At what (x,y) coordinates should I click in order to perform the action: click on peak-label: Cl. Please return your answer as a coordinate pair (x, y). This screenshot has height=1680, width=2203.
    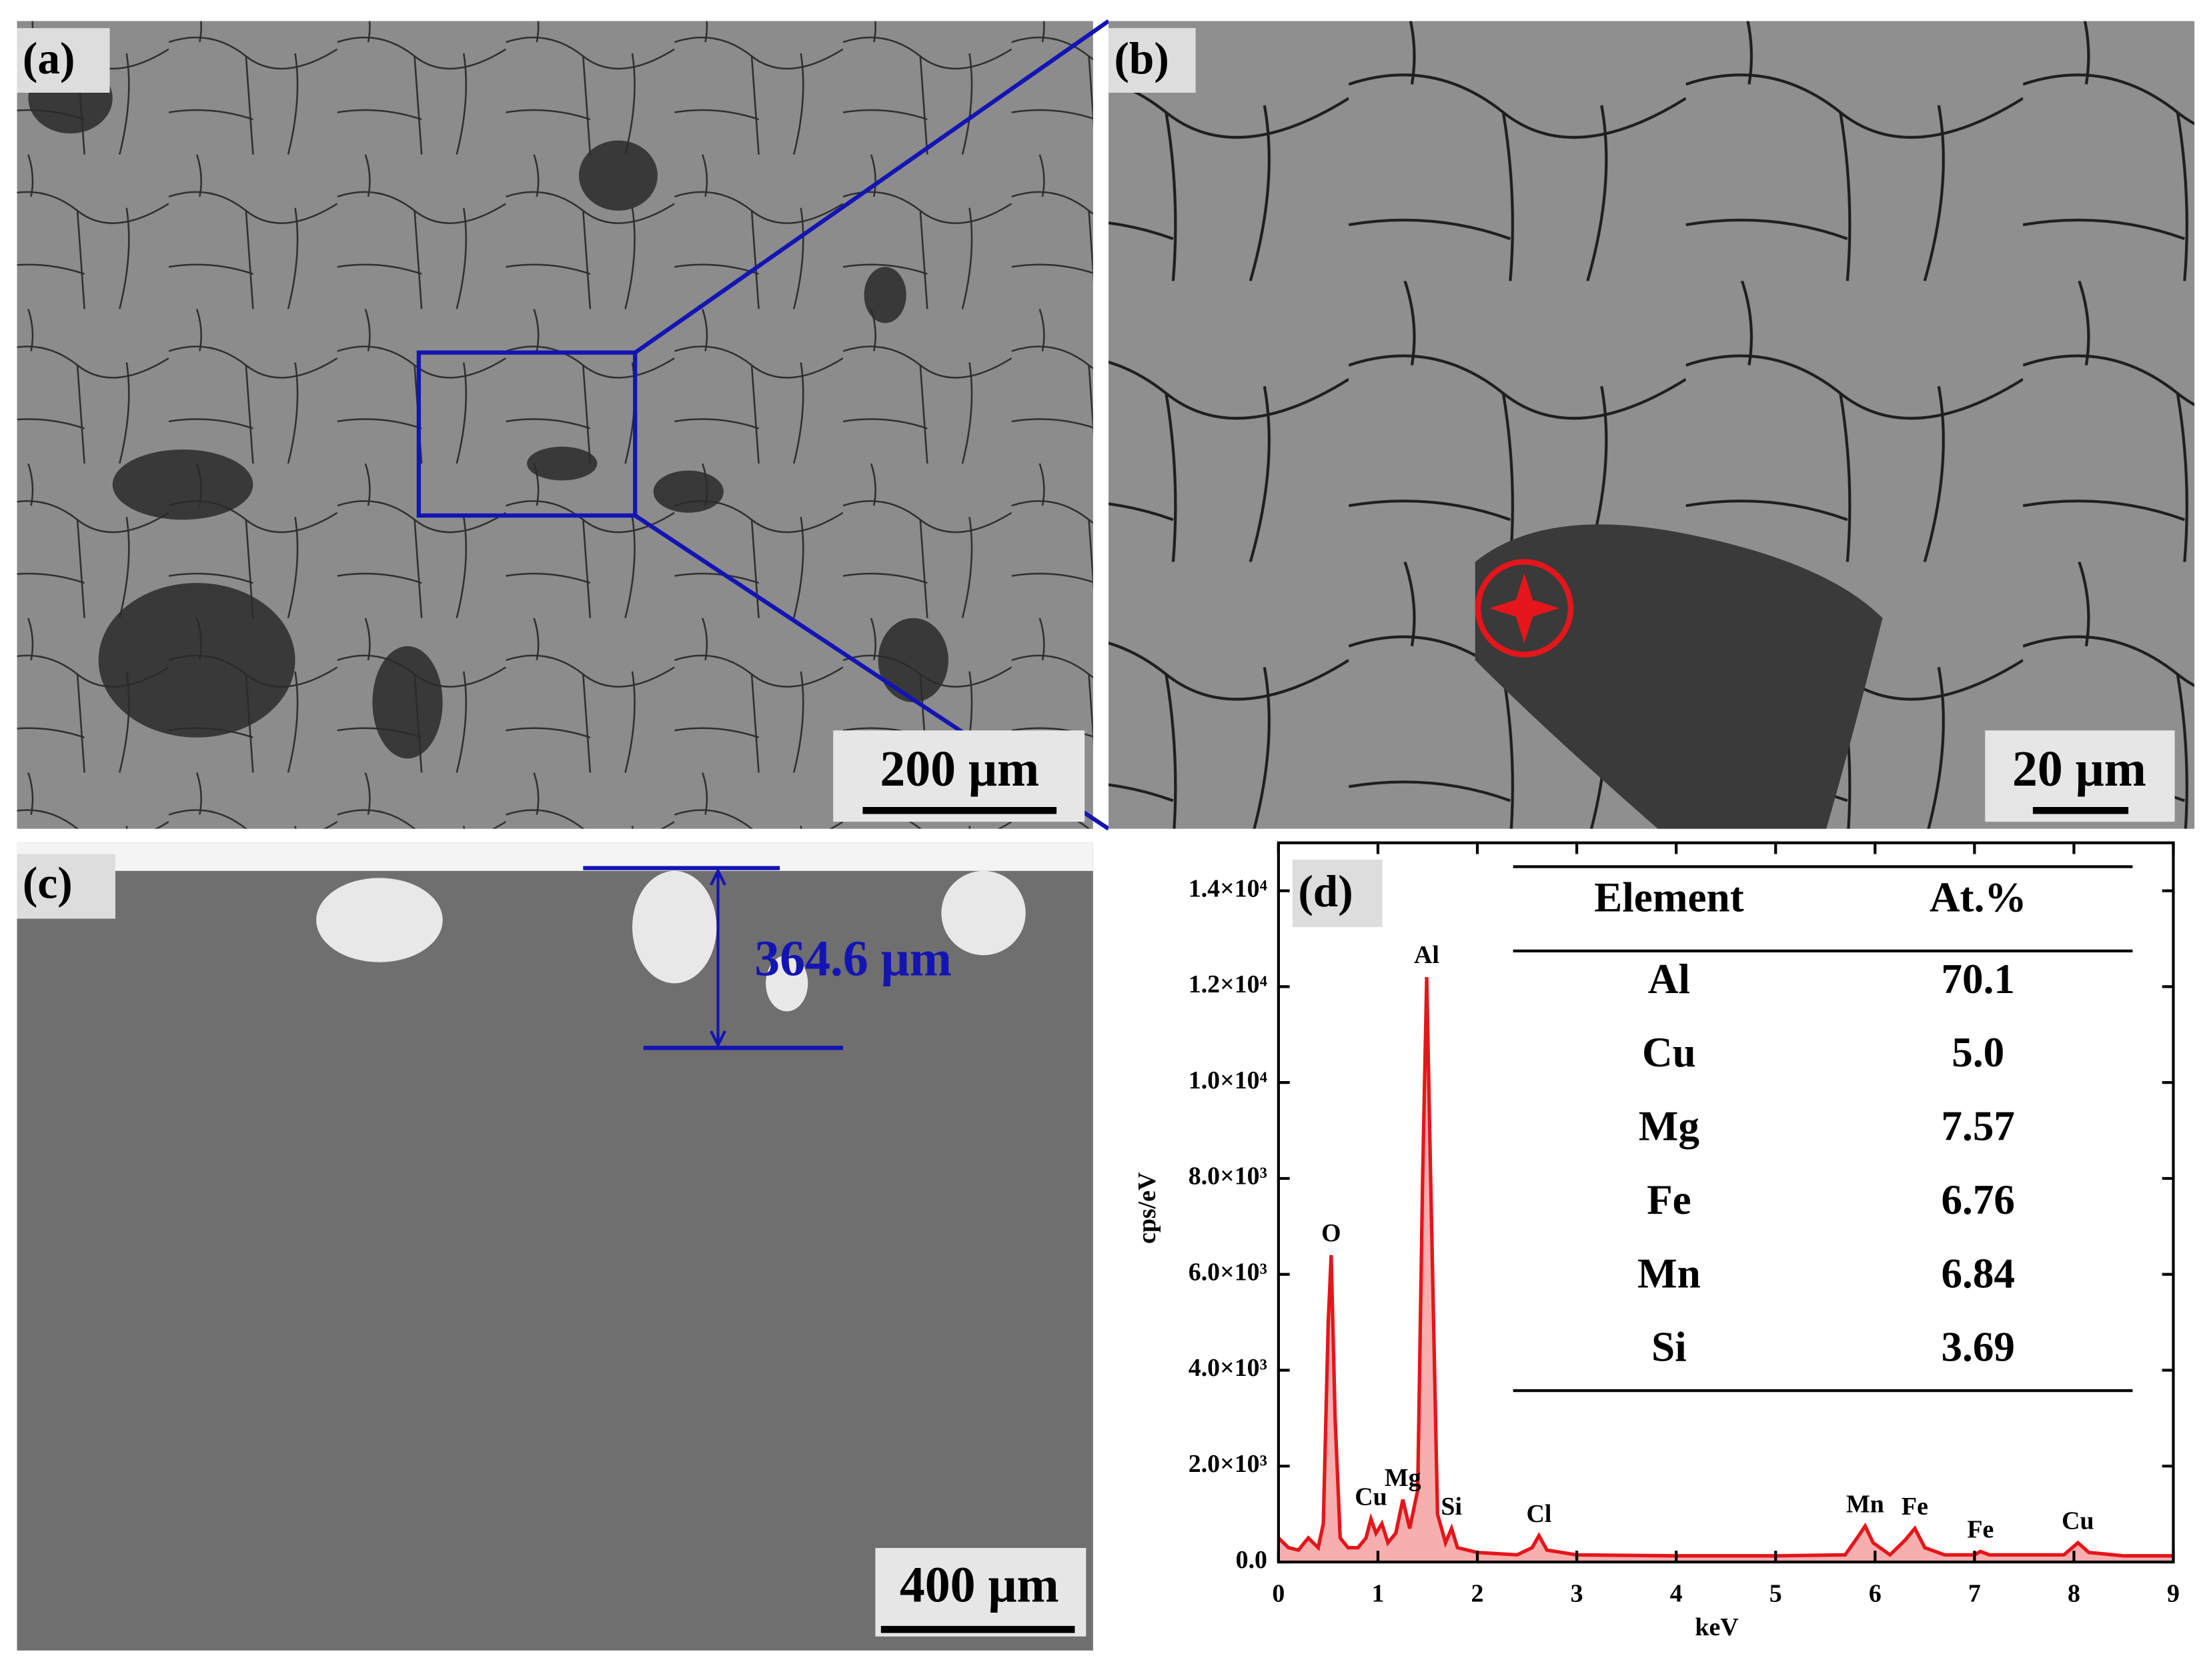
    Looking at the image, I should click on (1539, 1514).